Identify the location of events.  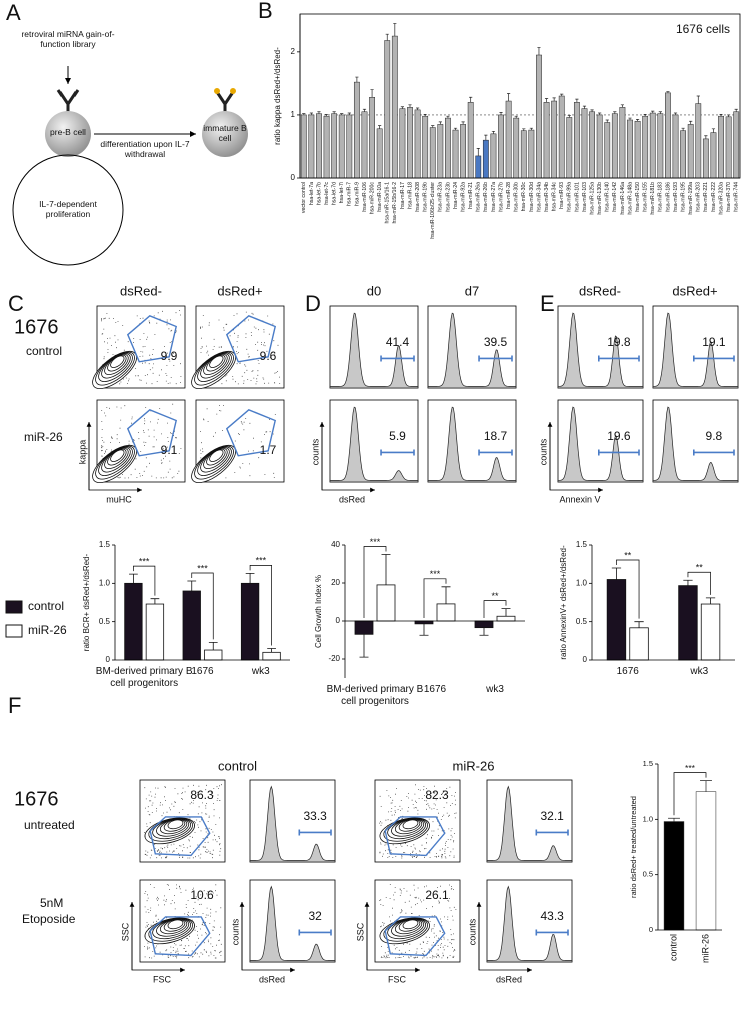
(183, 821).